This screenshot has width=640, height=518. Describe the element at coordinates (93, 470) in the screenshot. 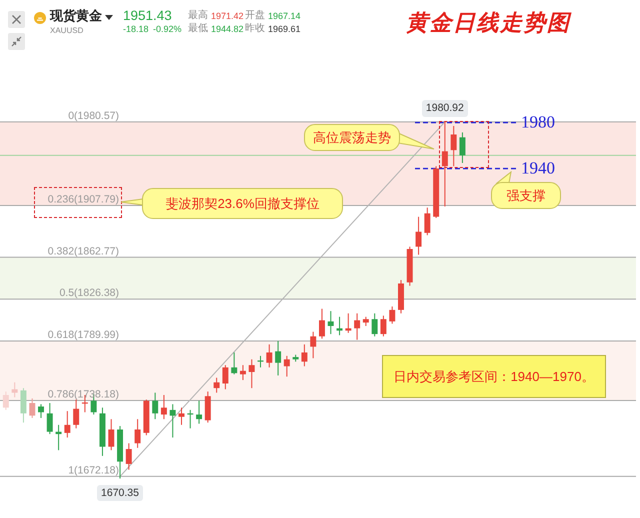

I see `ref-line-label: 1(1672.18)` at that location.